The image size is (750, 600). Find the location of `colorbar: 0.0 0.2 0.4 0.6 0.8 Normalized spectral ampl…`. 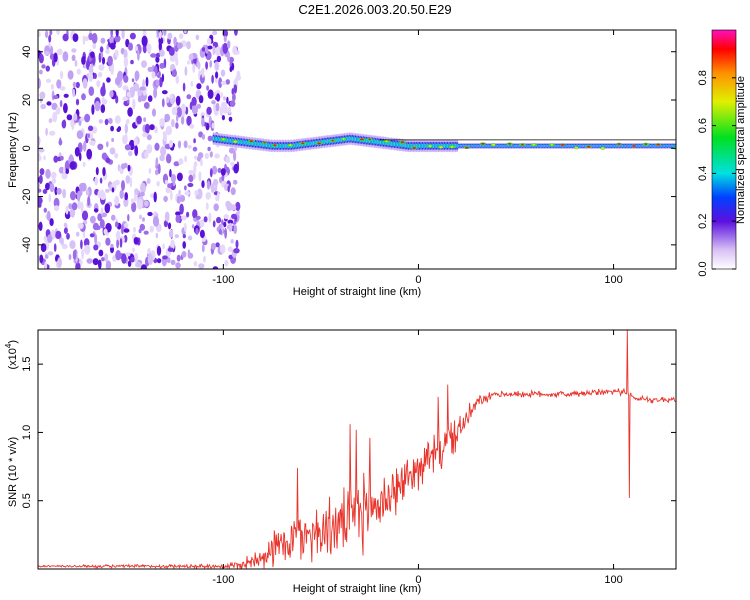

colorbar: 0.0 0.2 0.4 0.6 0.8 Normalized spectral ampl… is located at coordinates (722, 153).